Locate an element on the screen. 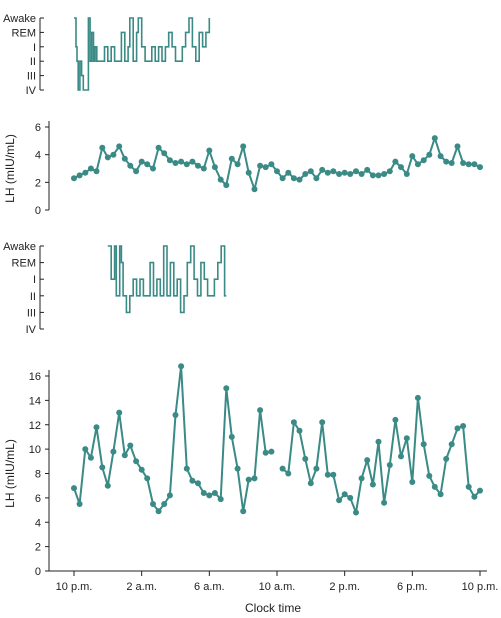  hypnogram-2-stage-label: Awake is located at coordinates (19, 247).